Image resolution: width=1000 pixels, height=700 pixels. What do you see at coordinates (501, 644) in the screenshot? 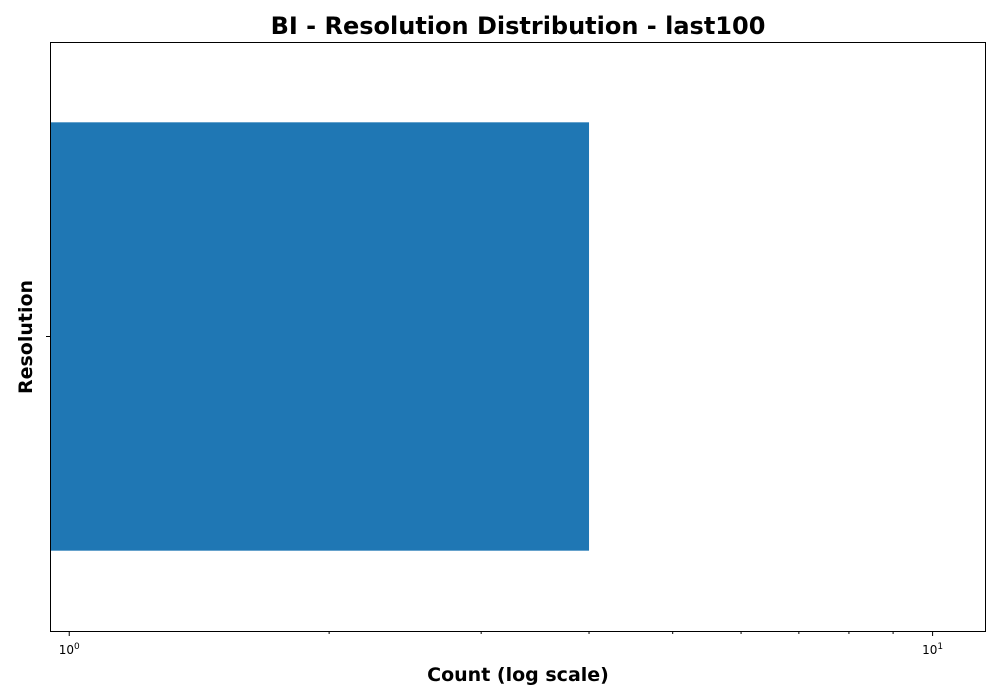
I see `x-axis-ticks: 100 101` at bounding box center [501, 644].